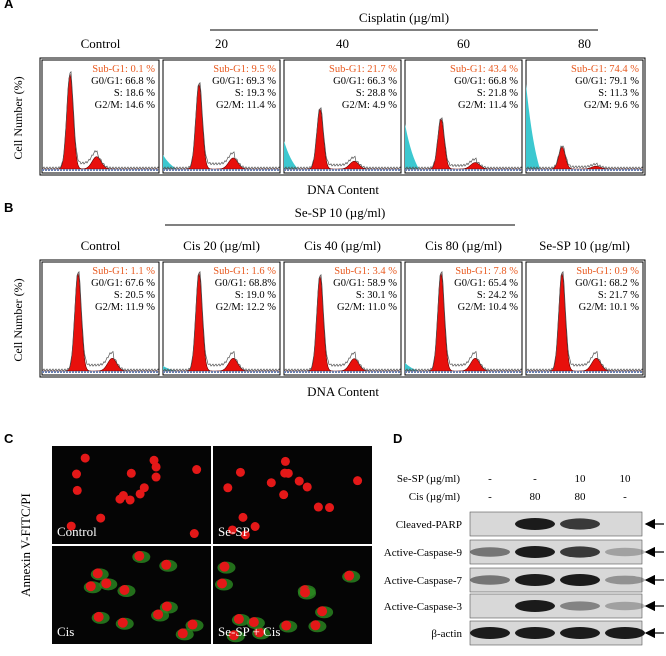  I want to click on plot-title: Cis 40 (µg/ml), so click(342, 245).